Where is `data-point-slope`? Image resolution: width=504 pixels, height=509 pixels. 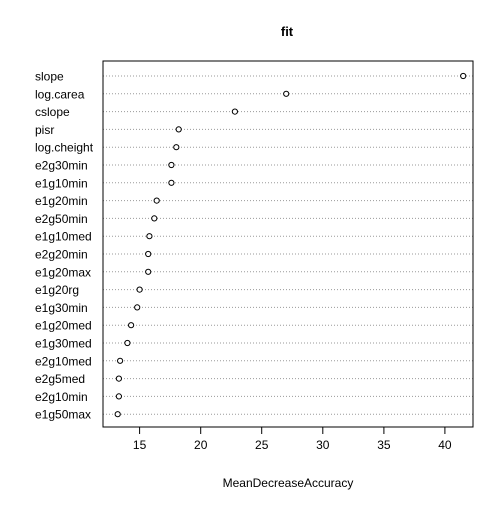 data-point-slope is located at coordinates (463, 76).